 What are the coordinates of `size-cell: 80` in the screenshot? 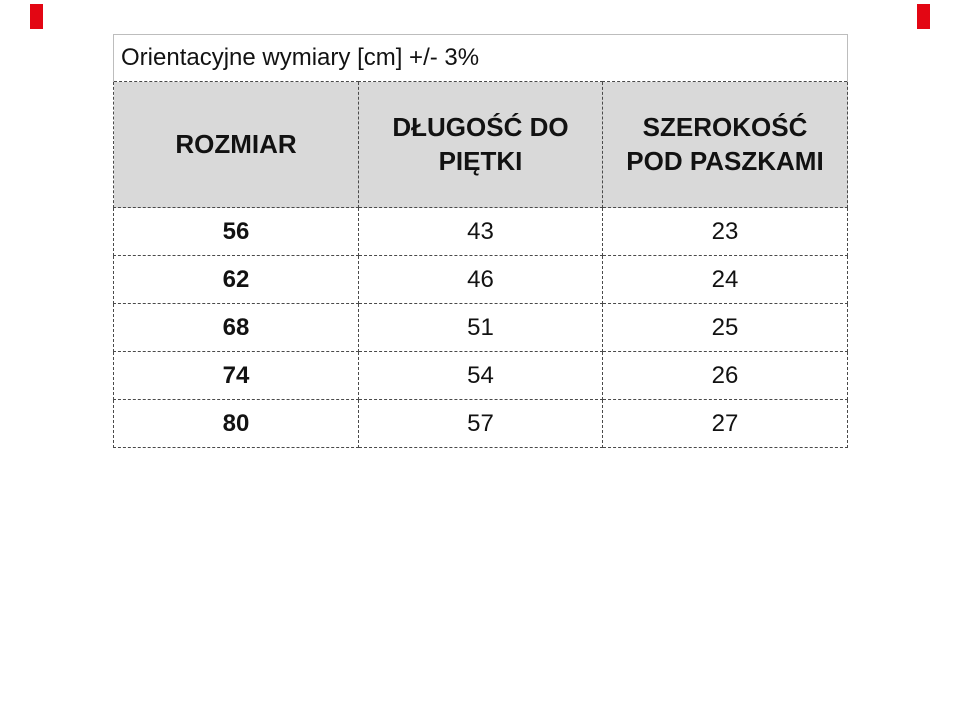 It's located at (236, 423).